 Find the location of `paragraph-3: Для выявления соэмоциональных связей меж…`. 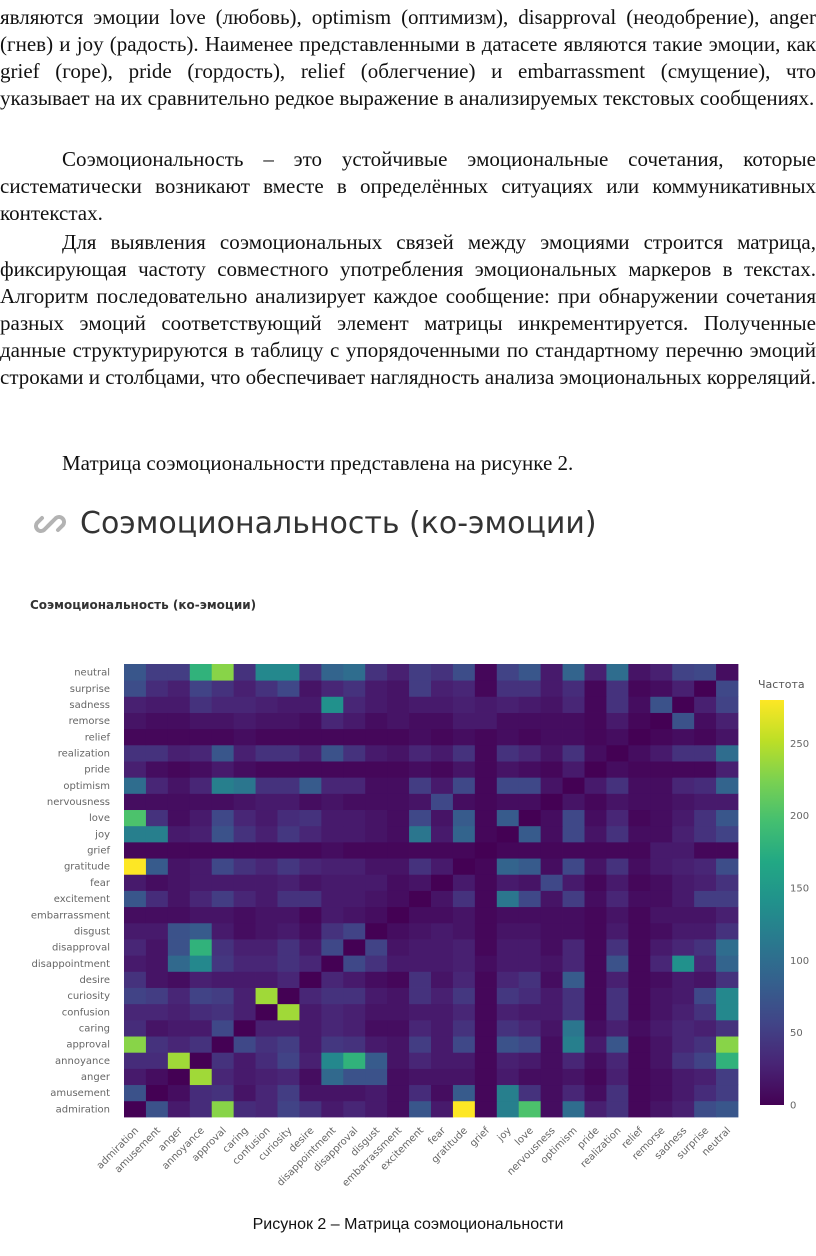

paragraph-3: Для выявления соэмоциональных связей меж… is located at coordinates (408, 309).